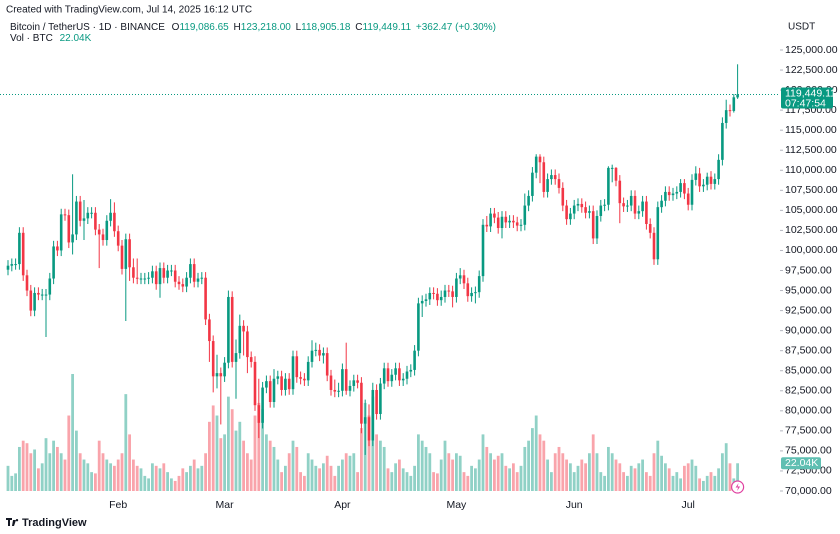 The image size is (840, 534). What do you see at coordinates (808, 330) in the screenshot?
I see `y-tick-label: 90,000.00` at bounding box center [808, 330].